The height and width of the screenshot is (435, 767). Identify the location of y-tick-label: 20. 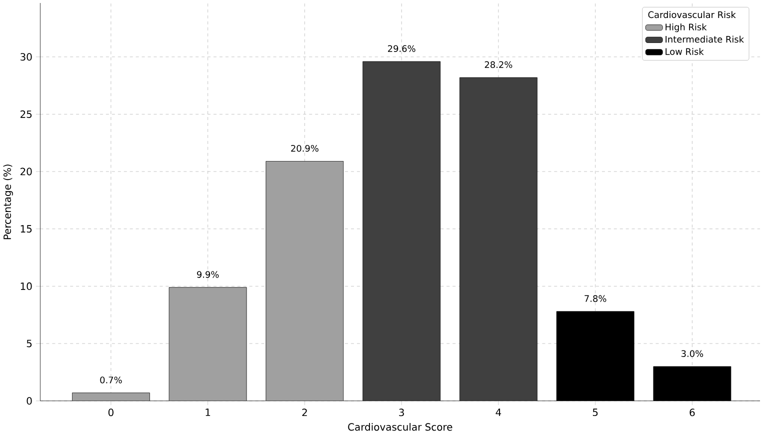
(26, 172).